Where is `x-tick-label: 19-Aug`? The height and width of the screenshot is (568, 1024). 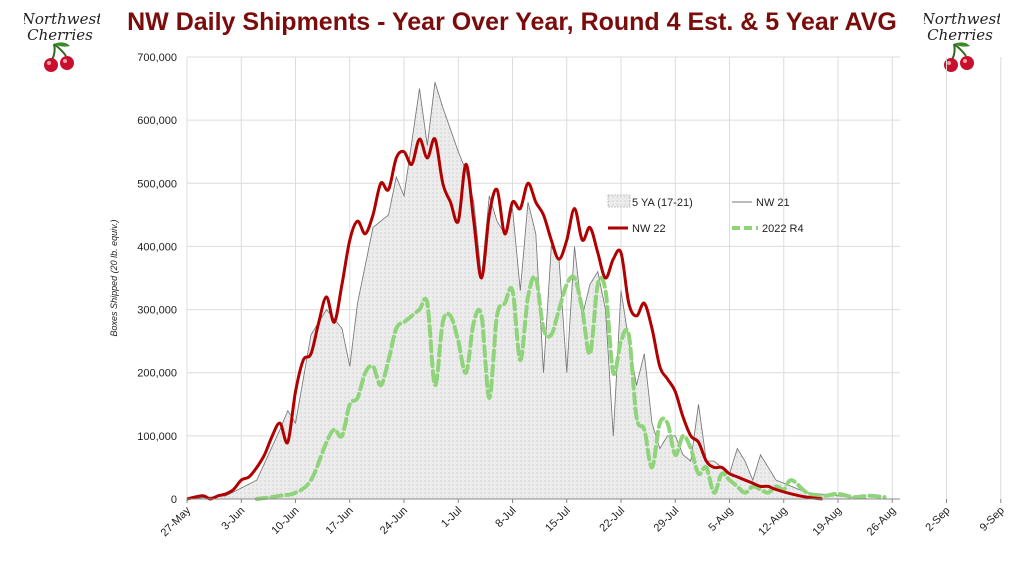 x-tick-label: 19-Aug is located at coordinates (828, 522).